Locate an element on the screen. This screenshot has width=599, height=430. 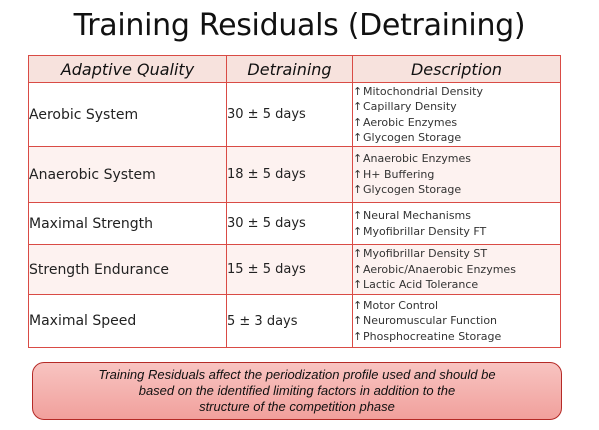
description-text: Mitochondrial Density is located at coordinates (423, 91).